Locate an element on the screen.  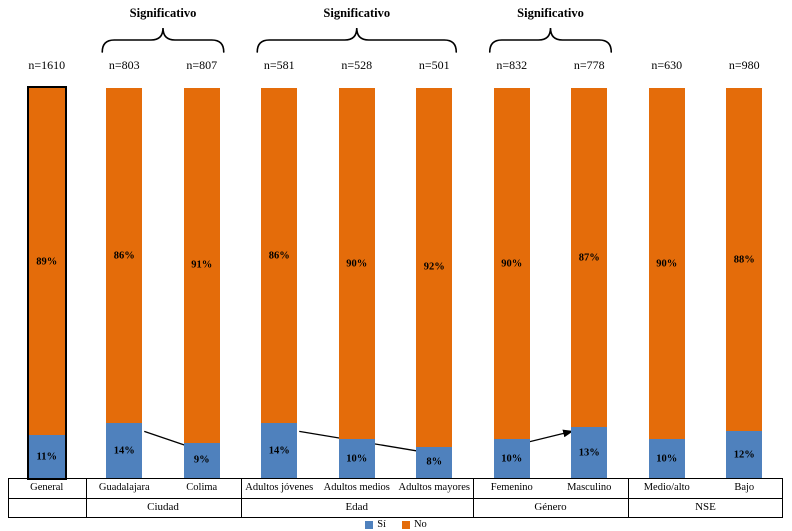
segment-si: 9% is located at coordinates (201, 460).